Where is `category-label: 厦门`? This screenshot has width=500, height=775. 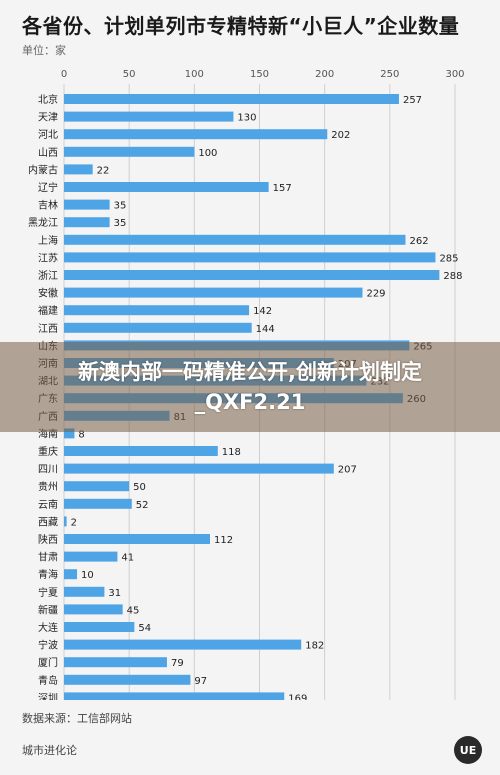
category-label: 厦门 is located at coordinates (48, 662).